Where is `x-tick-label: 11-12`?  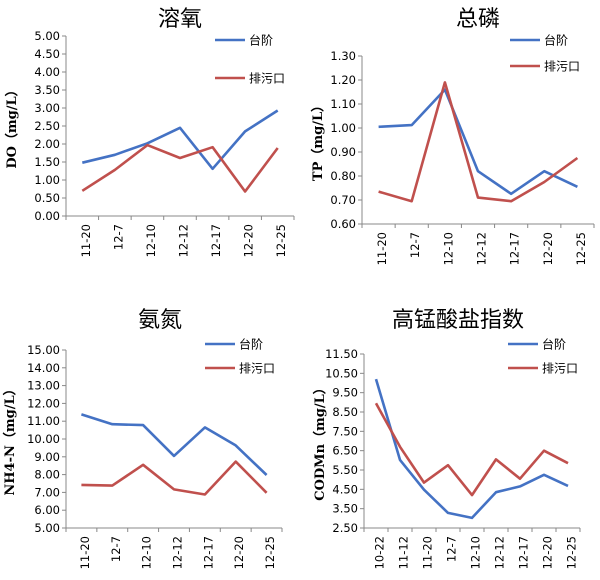 x-tick-label: 11-12 is located at coordinates (404, 552).